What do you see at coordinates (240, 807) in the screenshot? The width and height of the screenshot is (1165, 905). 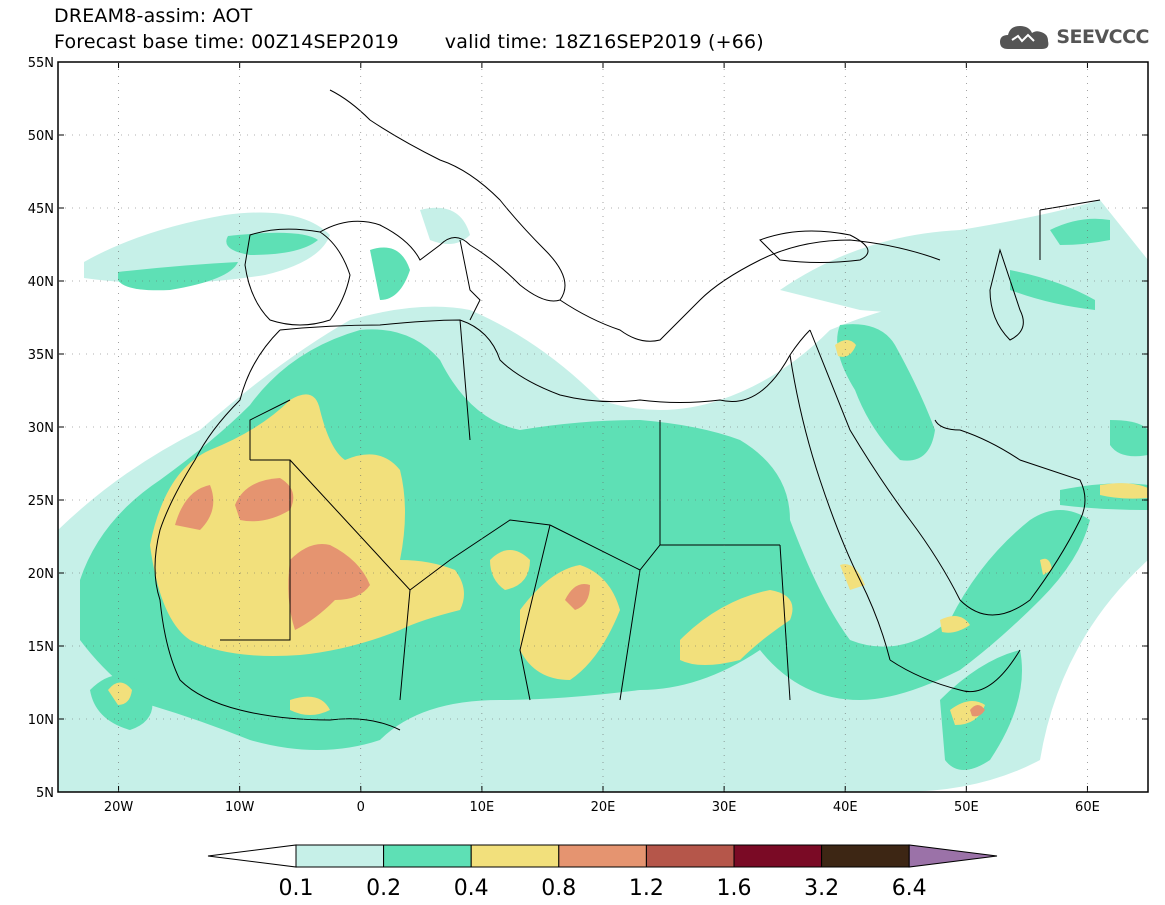 I see `lon-tick-label: 10W` at bounding box center [240, 807].